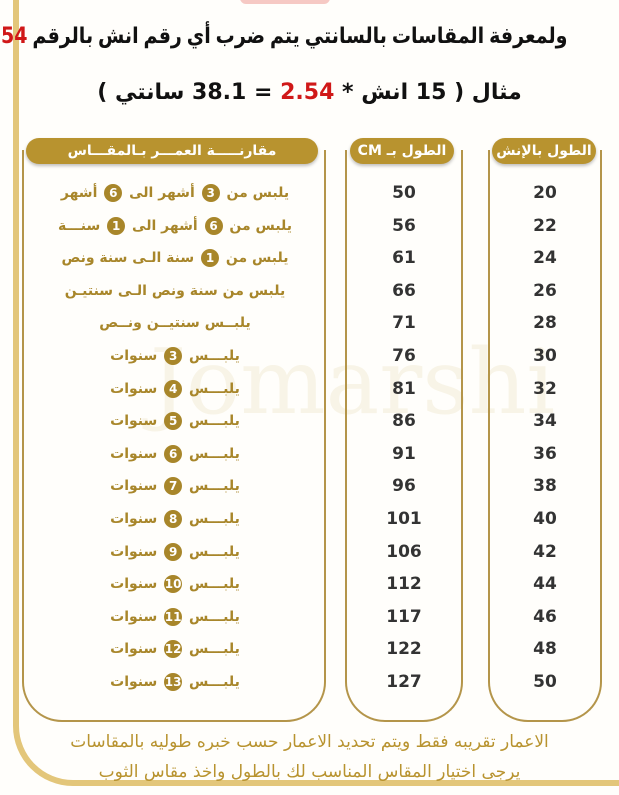  Describe the element at coordinates (545, 290) in the screenshot. I see `inch-value: 26` at that location.